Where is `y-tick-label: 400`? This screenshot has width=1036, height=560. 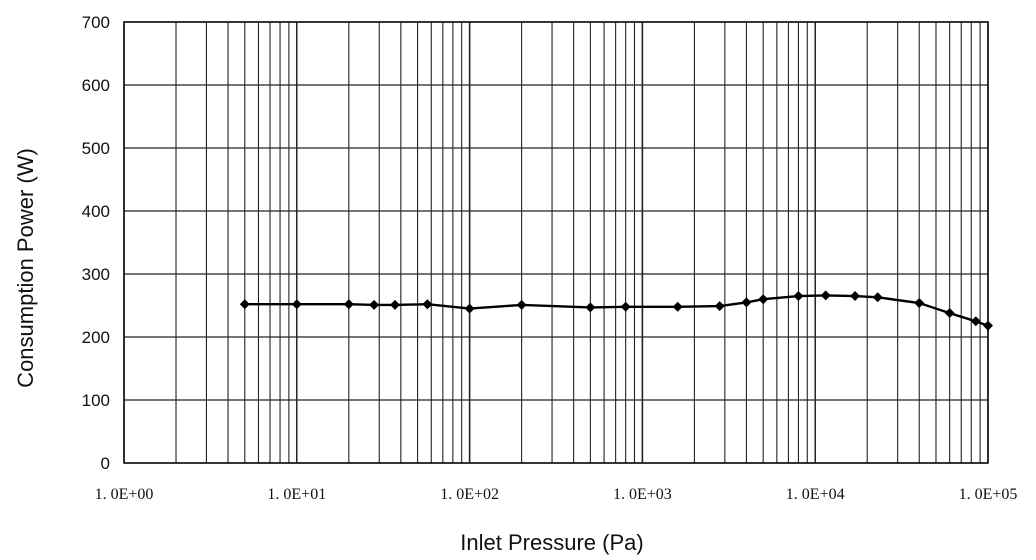
y-tick-label: 400 is located at coordinates (96, 211).